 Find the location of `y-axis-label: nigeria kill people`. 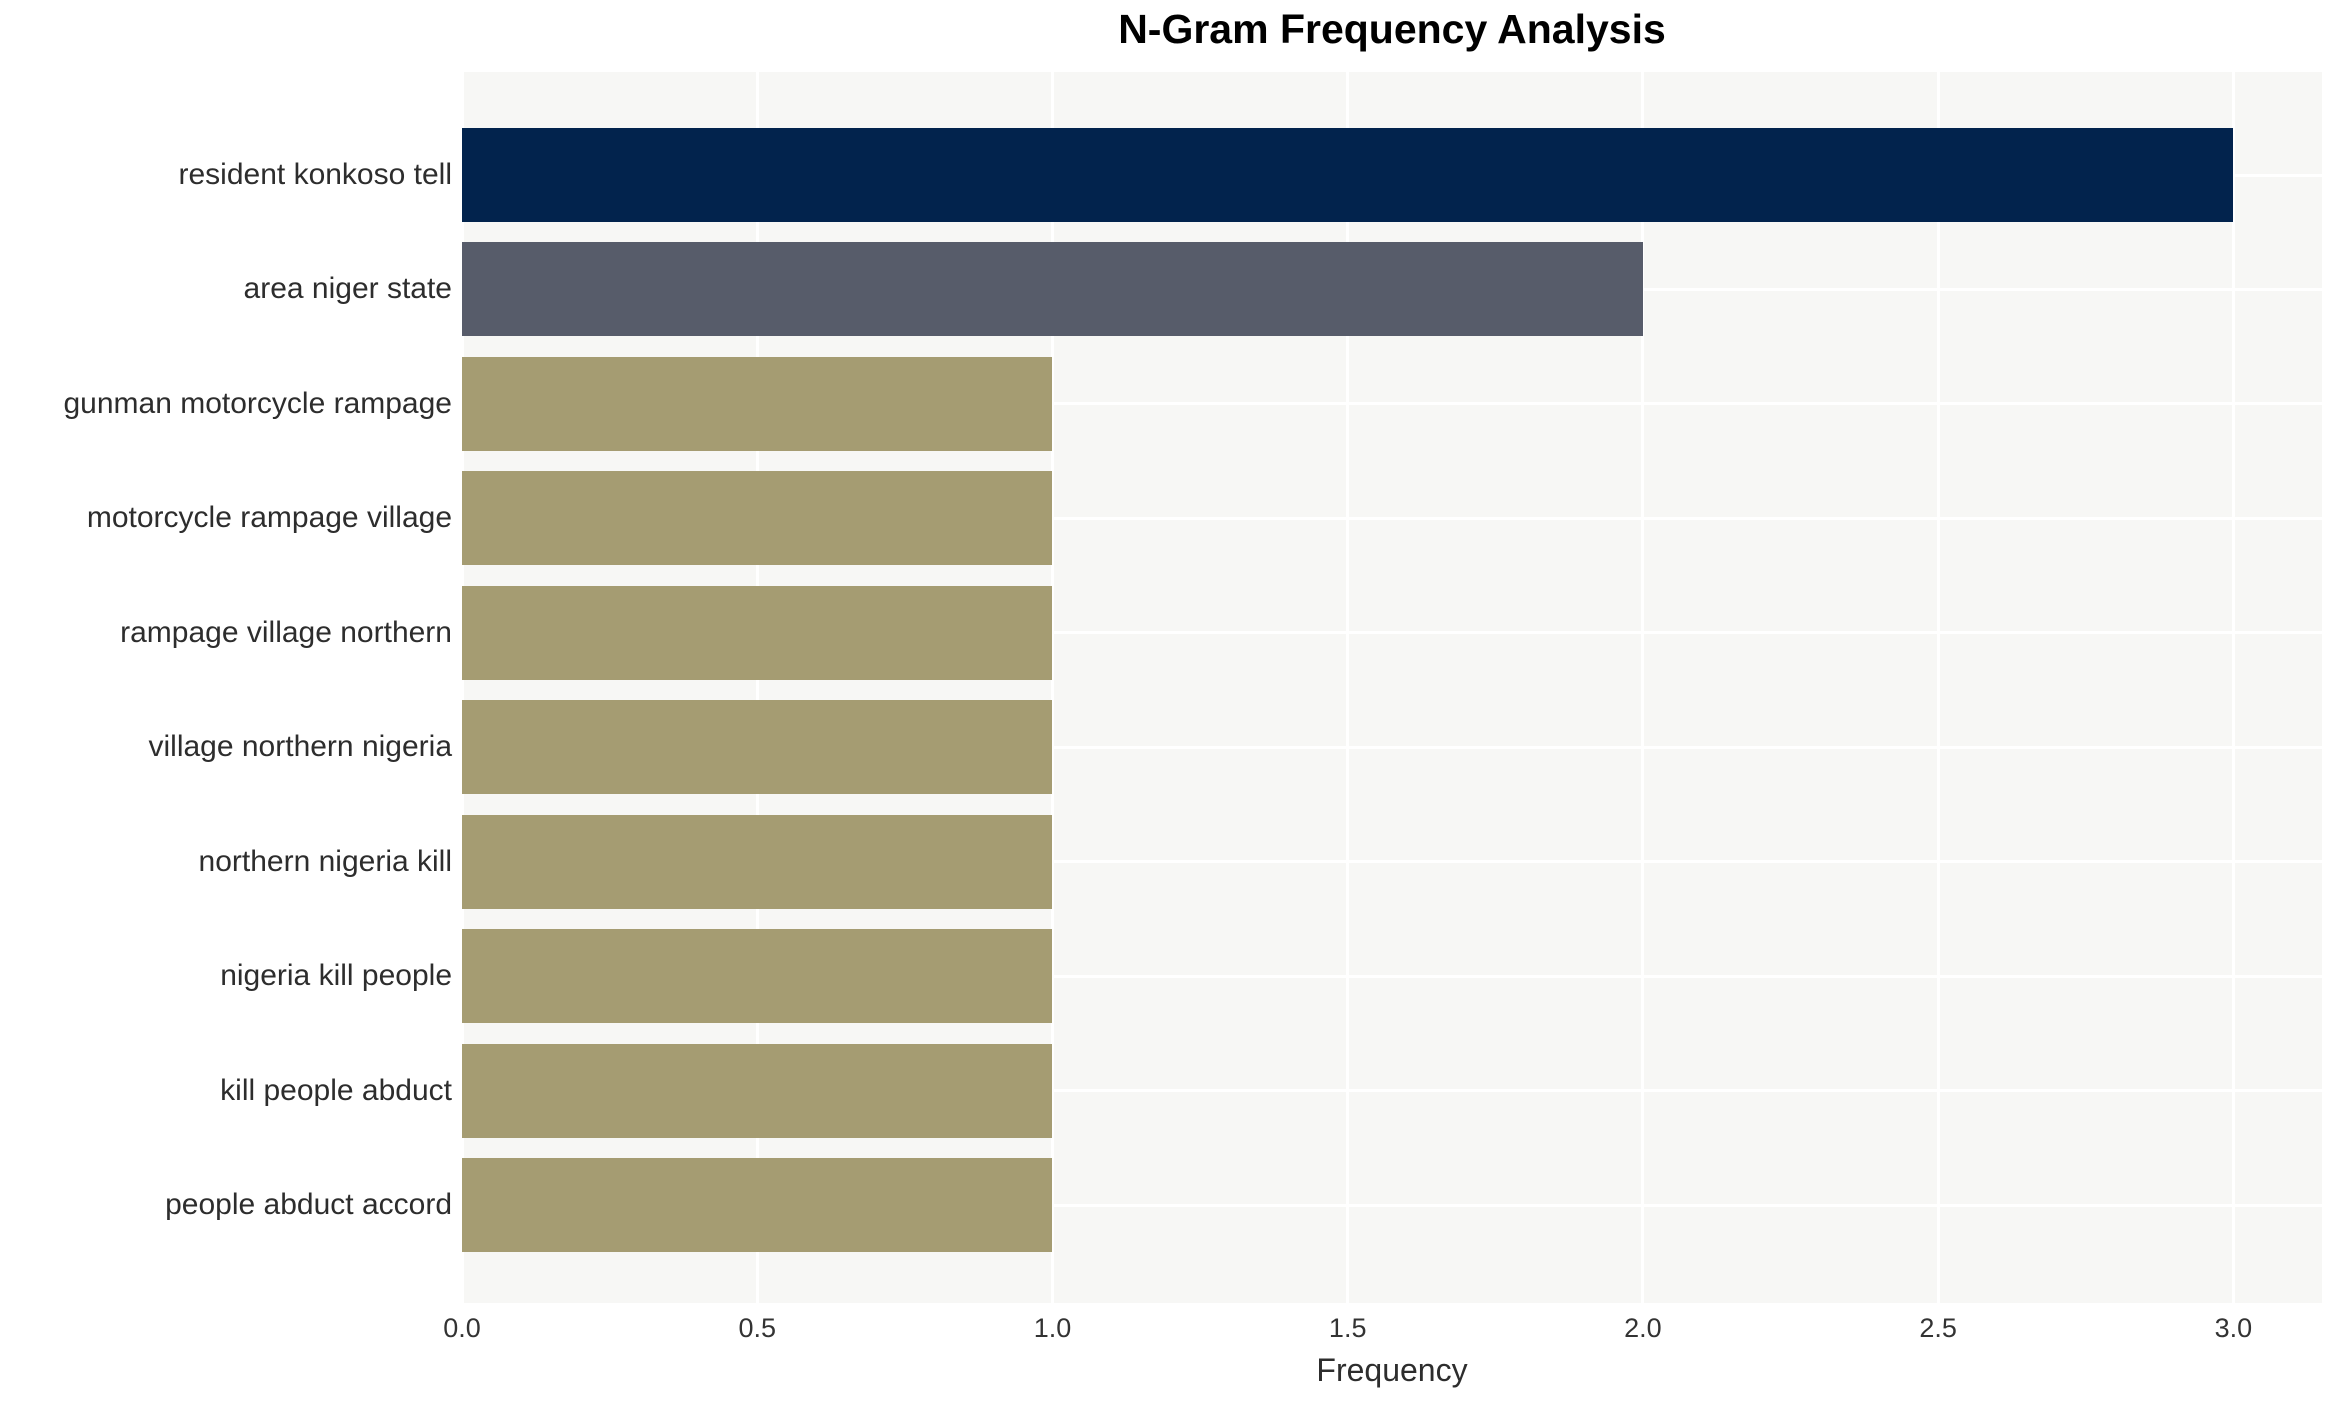

y-axis-label: nigeria kill people is located at coordinates (336, 976).